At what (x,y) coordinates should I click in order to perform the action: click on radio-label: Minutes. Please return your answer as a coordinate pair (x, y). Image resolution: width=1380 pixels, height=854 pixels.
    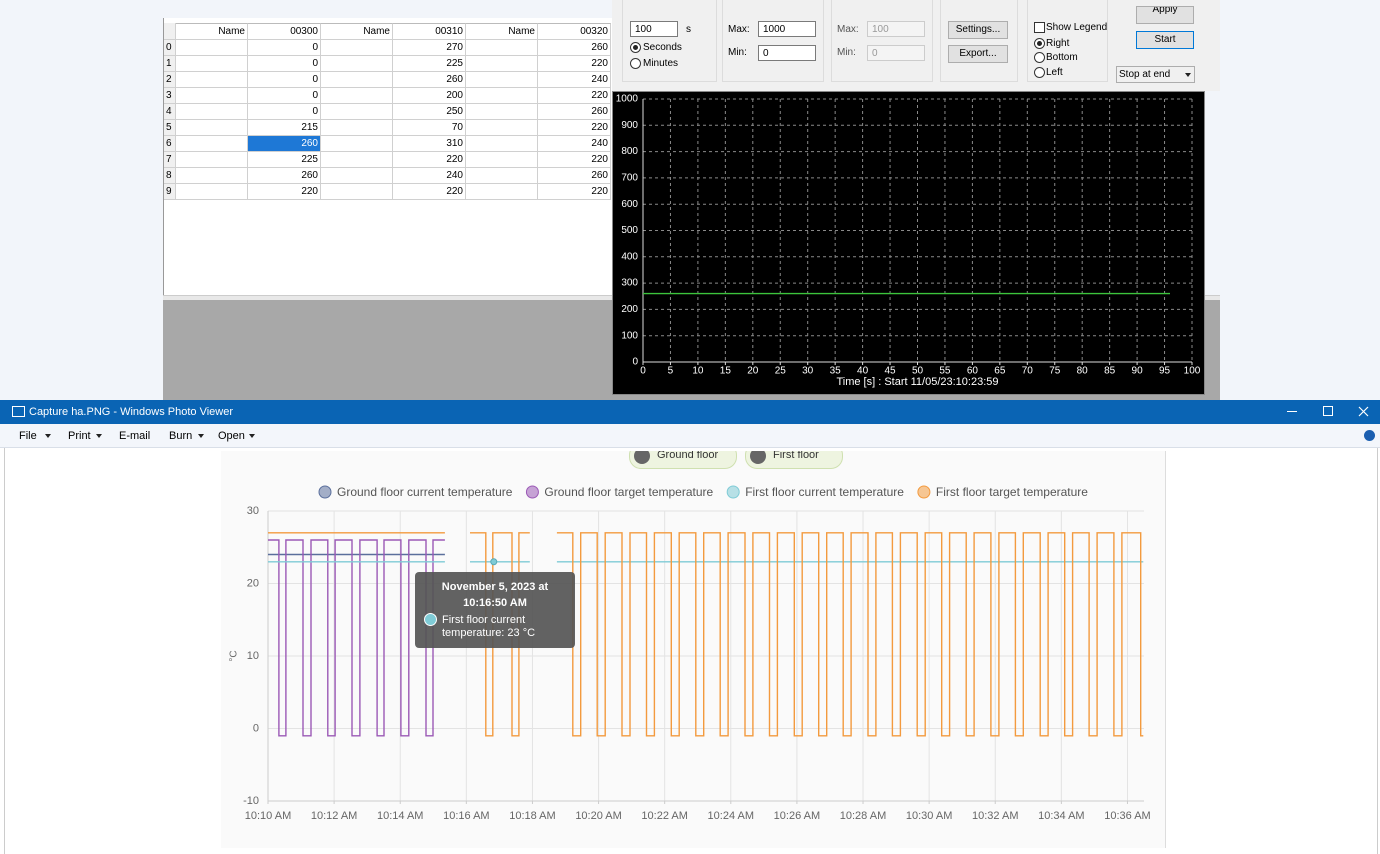
    Looking at the image, I should click on (661, 63).